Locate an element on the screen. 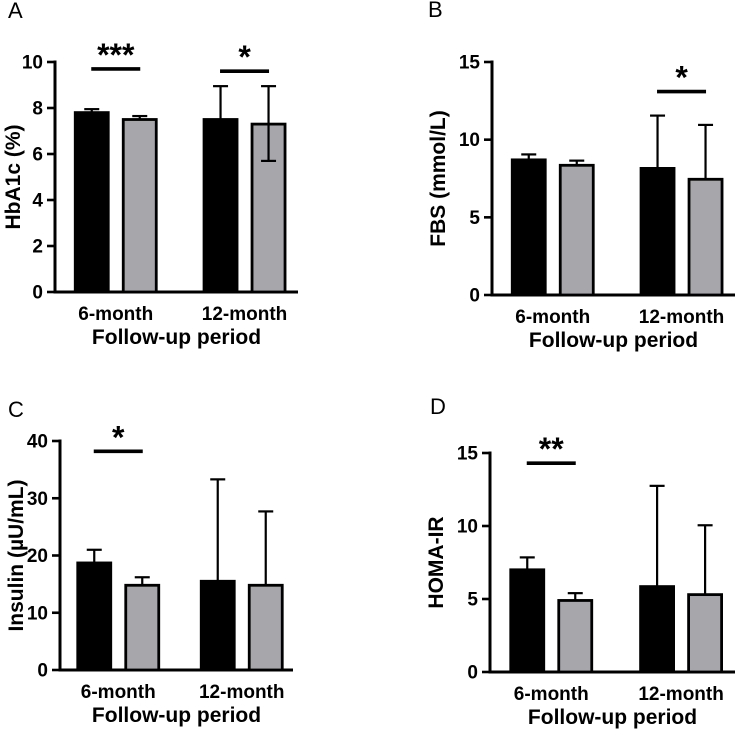 The height and width of the screenshot is (731, 750). significance-stars: ** is located at coordinates (551, 449).